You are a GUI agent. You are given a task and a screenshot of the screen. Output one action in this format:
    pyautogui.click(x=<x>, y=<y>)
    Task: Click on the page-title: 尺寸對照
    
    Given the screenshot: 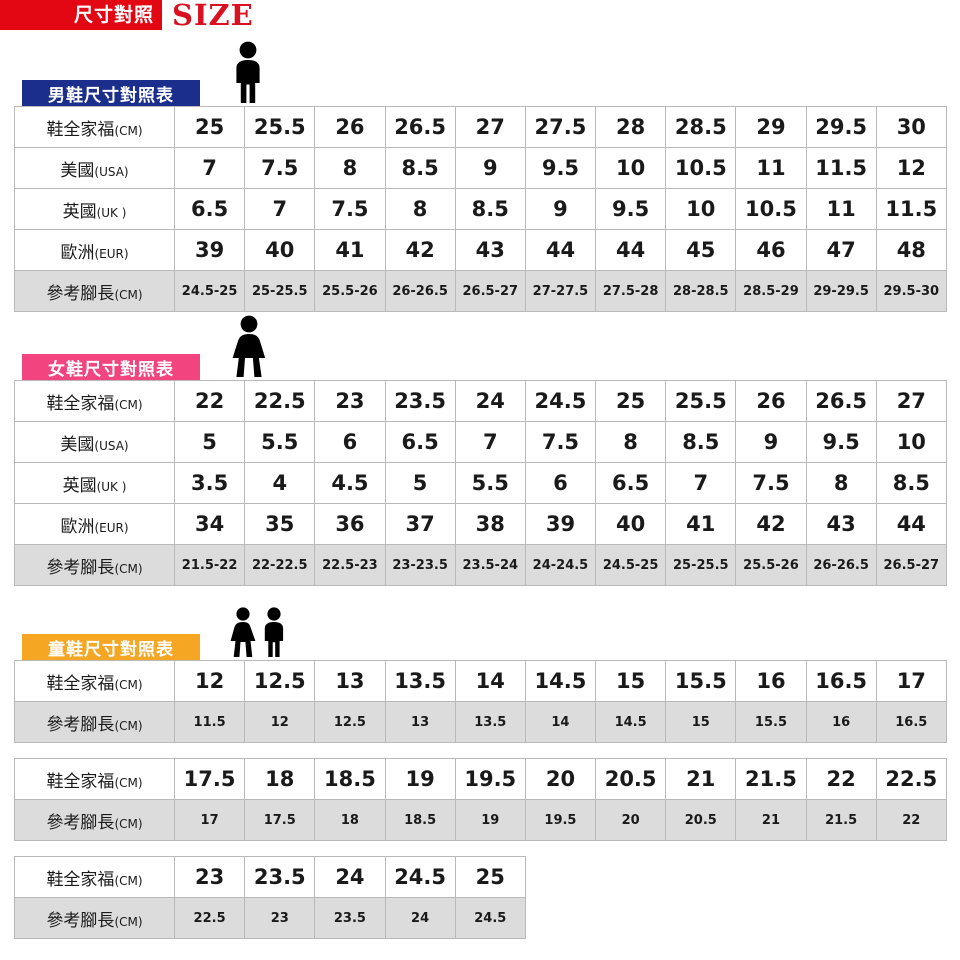 What is the action you would take?
    pyautogui.click(x=113, y=14)
    